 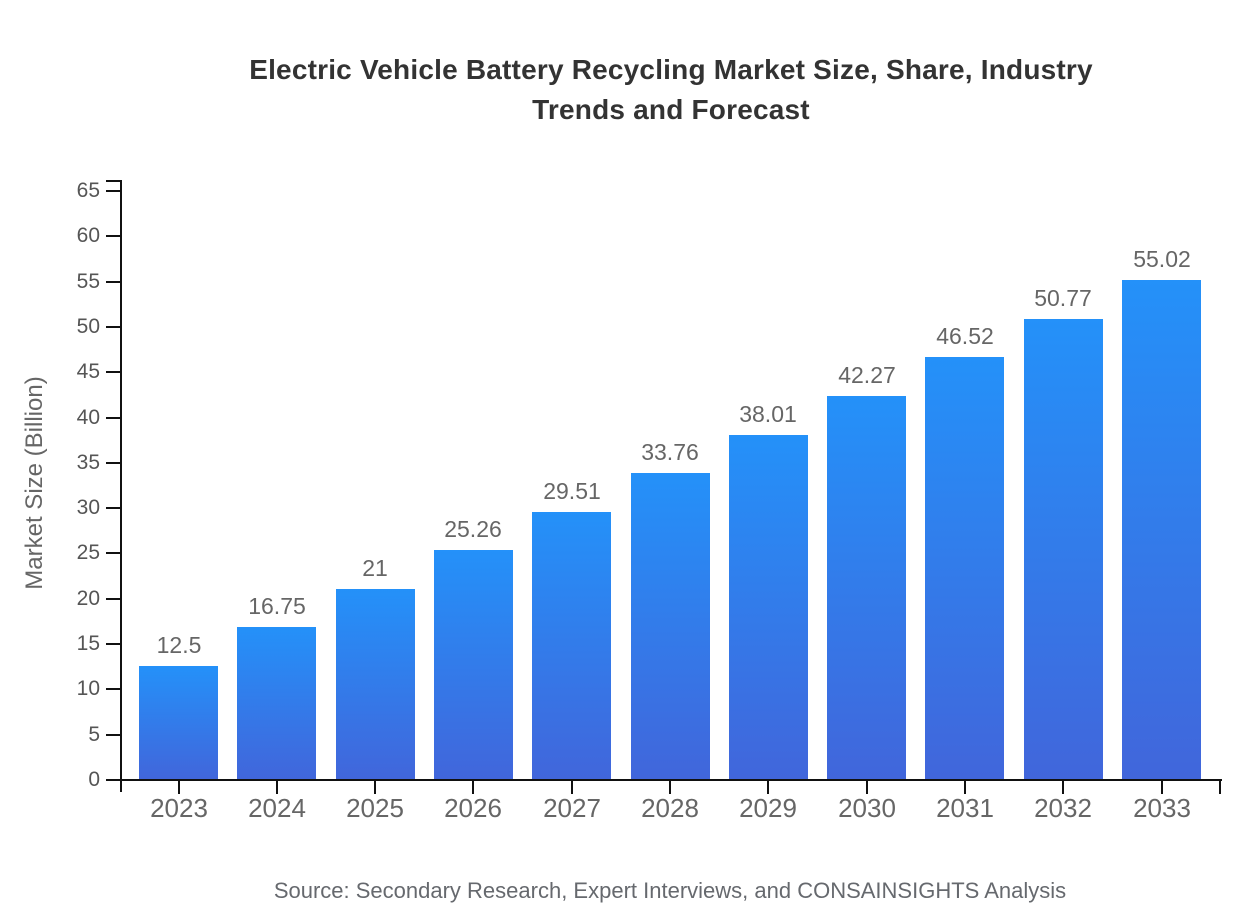 I want to click on bar-2027, so click(x=571, y=645).